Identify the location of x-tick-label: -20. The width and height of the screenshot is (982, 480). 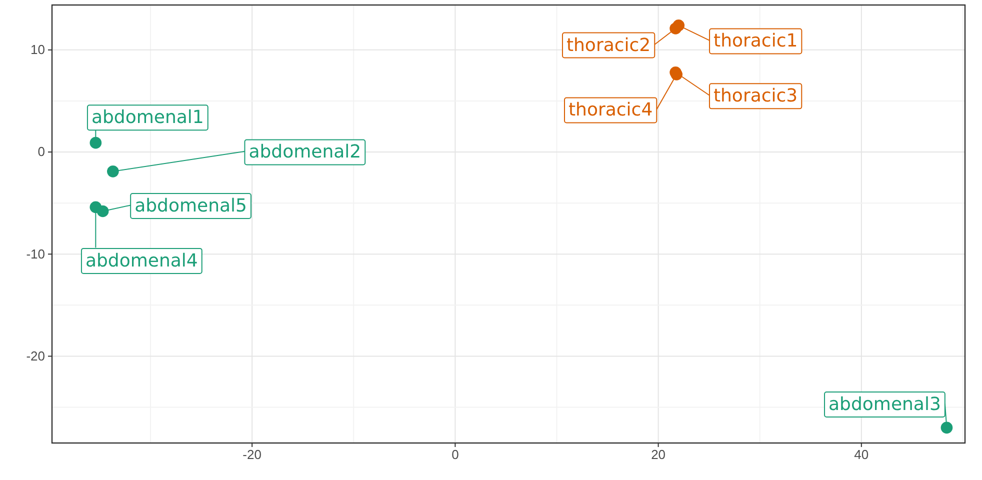
(252, 454).